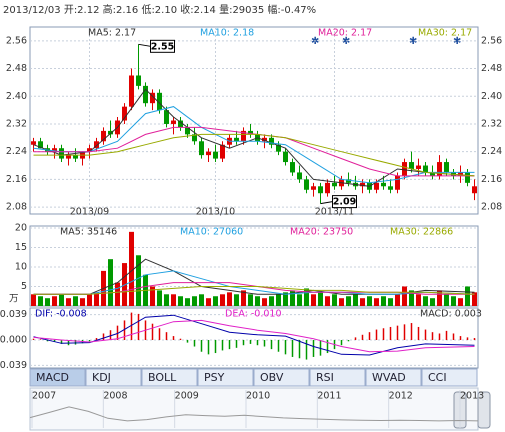  What do you see at coordinates (491, 68) in the screenshot?
I see `y-tick-label-right: 2.48` at bounding box center [491, 68].